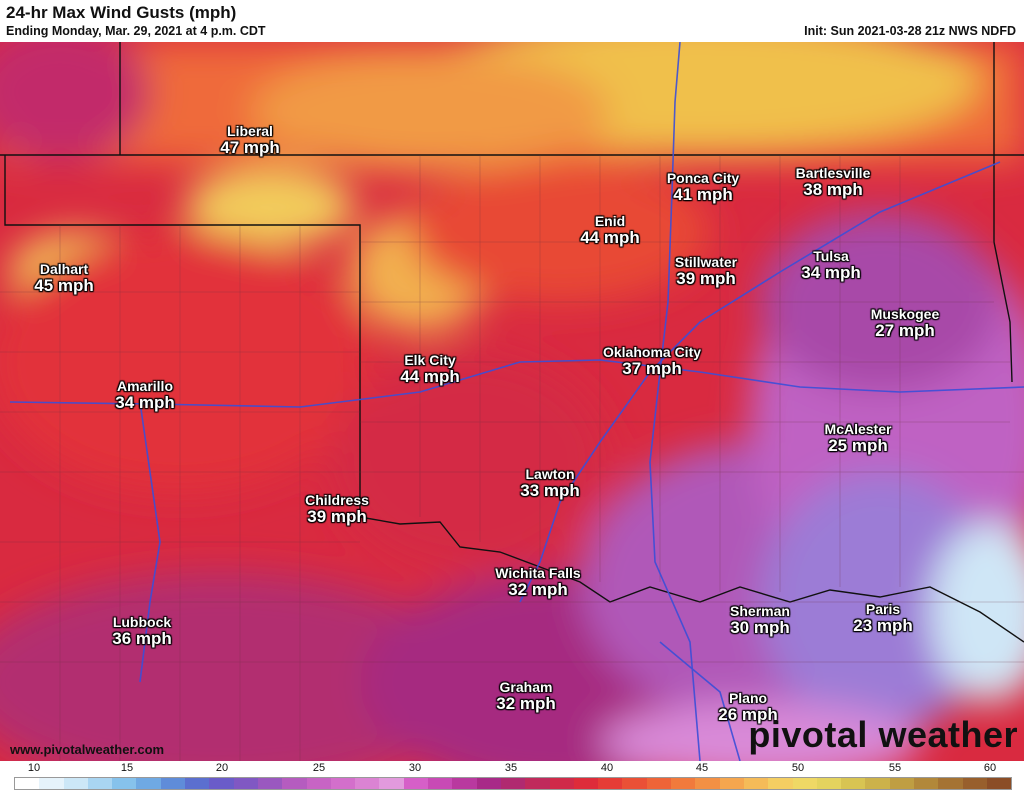 The image size is (1024, 791). What do you see at coordinates (703, 195) in the screenshot?
I see `city-gust-value: 41 mph` at bounding box center [703, 195].